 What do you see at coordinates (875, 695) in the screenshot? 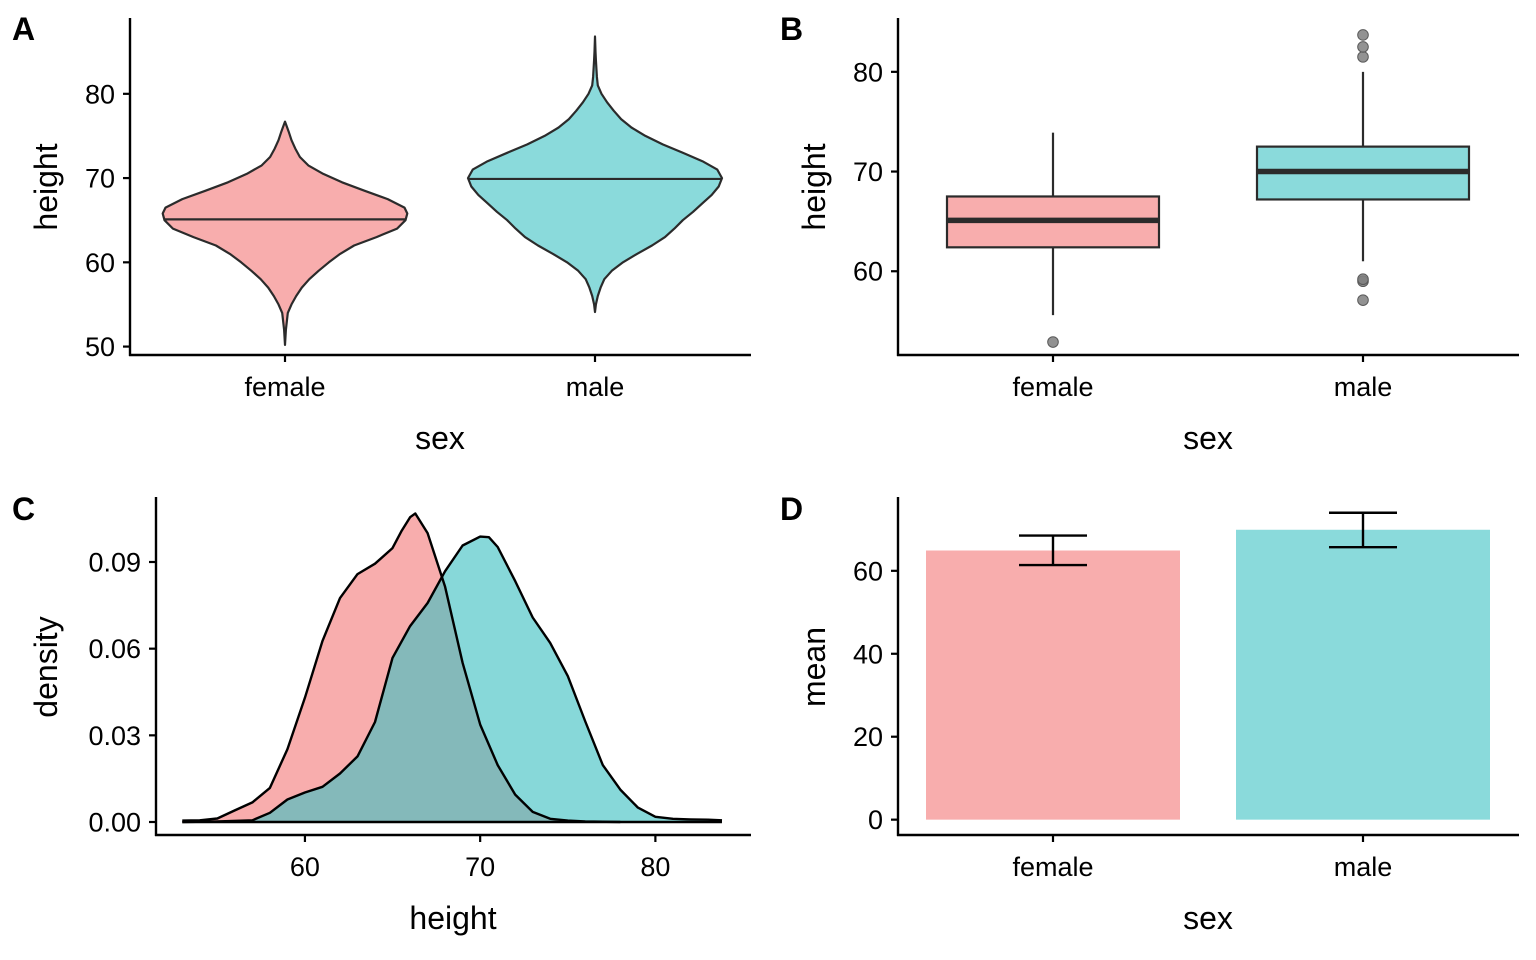
I see `y-ticks: 0 20 40 60` at bounding box center [875, 695].